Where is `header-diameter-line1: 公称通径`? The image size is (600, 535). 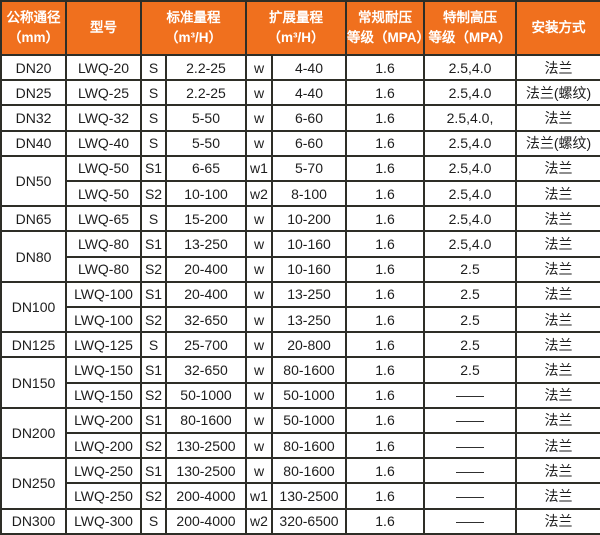
header-diameter-line1: 公称通径 is located at coordinates (33, 18).